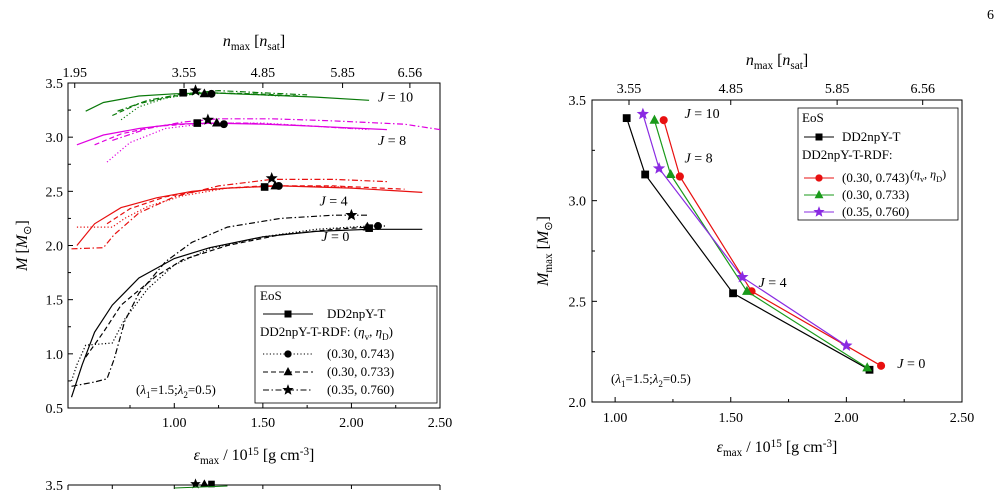  I want to click on j-label: J = 0, so click(911, 364).